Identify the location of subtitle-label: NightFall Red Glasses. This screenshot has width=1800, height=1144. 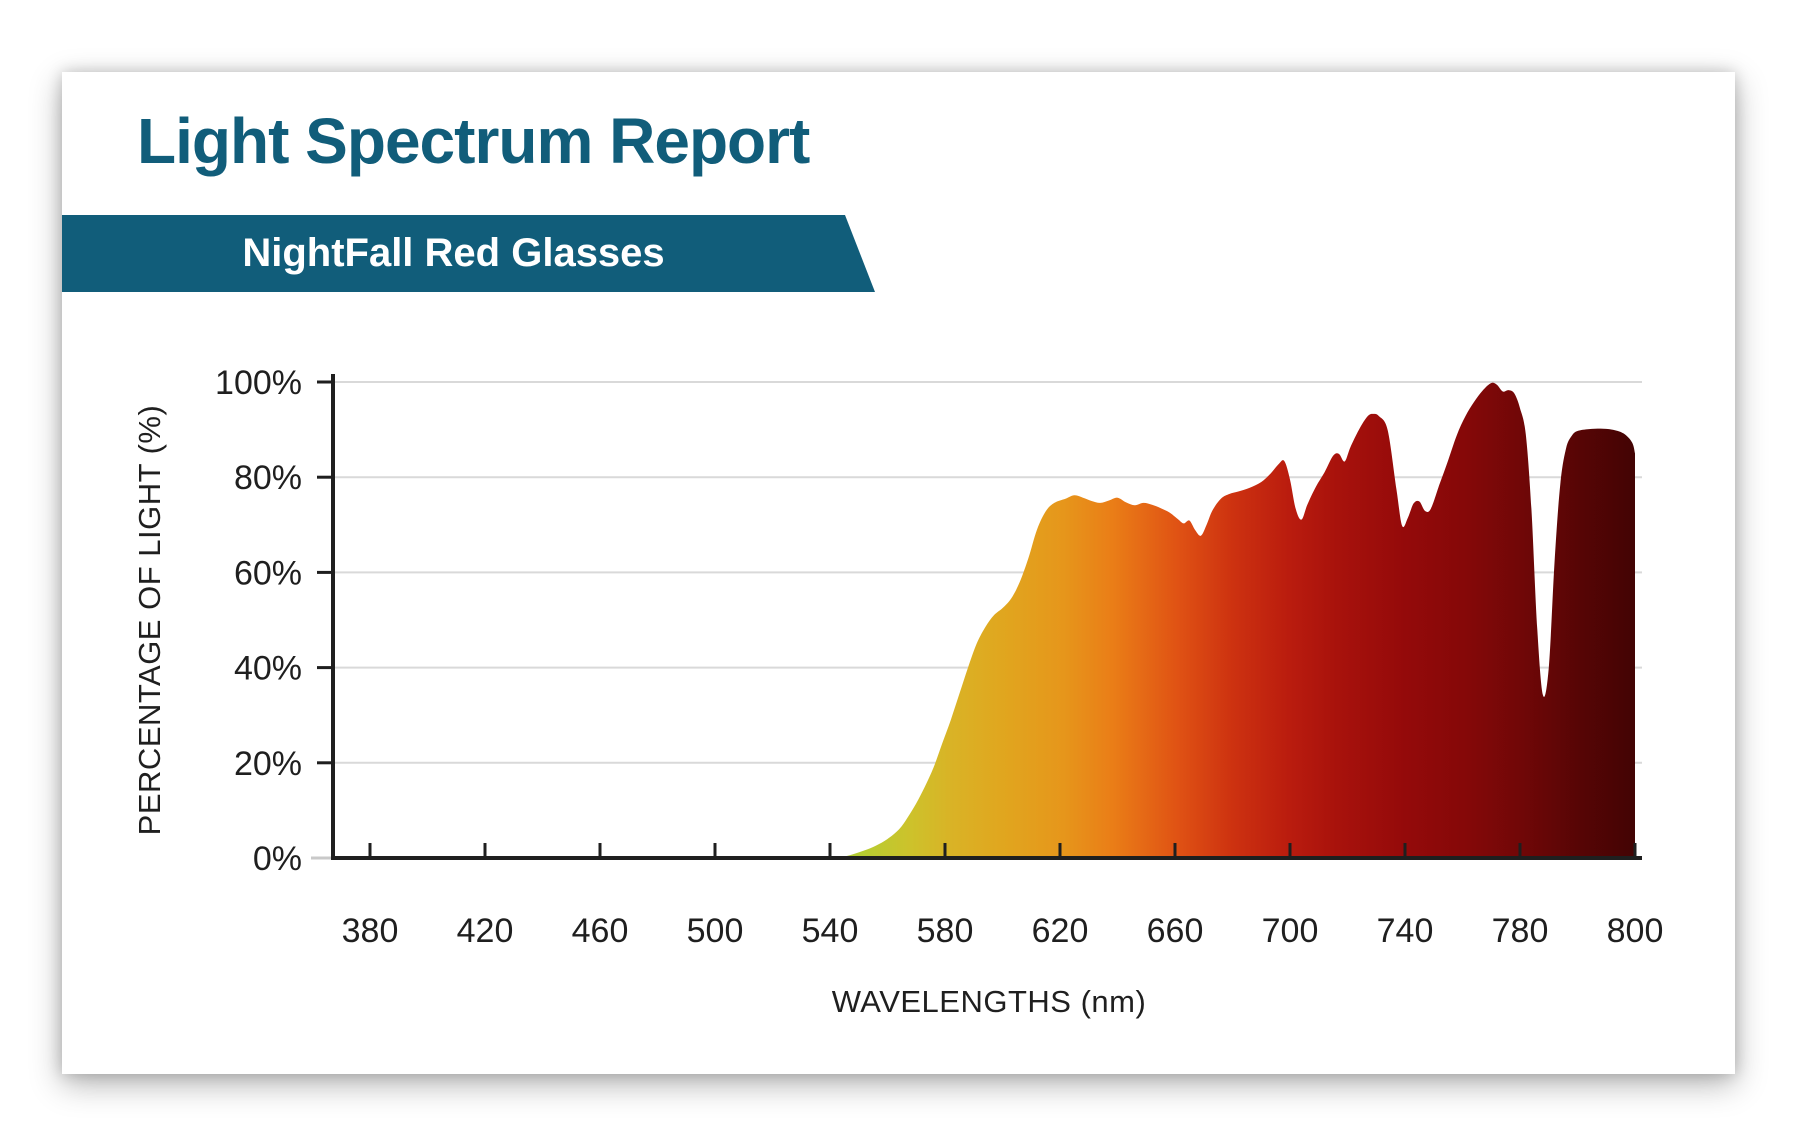
(453, 253).